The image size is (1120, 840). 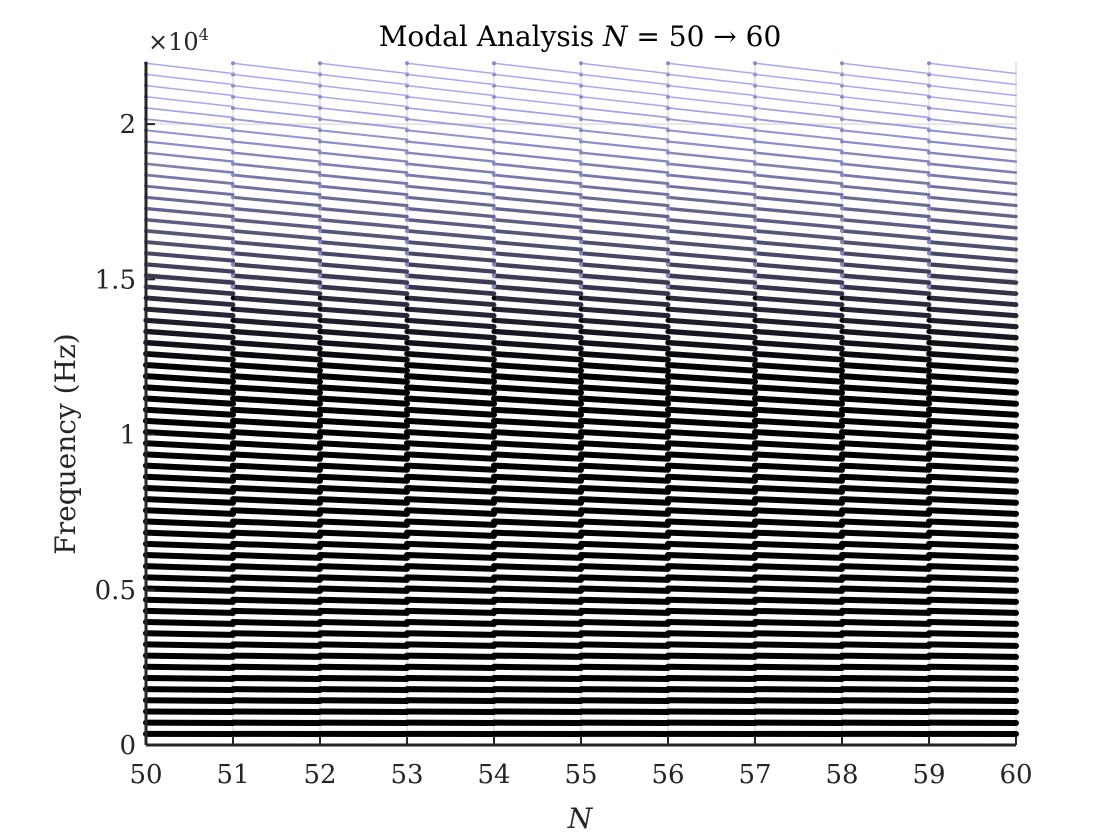 What do you see at coordinates (65, 443) in the screenshot?
I see `y-axis-label: Frequency (Hz)` at bounding box center [65, 443].